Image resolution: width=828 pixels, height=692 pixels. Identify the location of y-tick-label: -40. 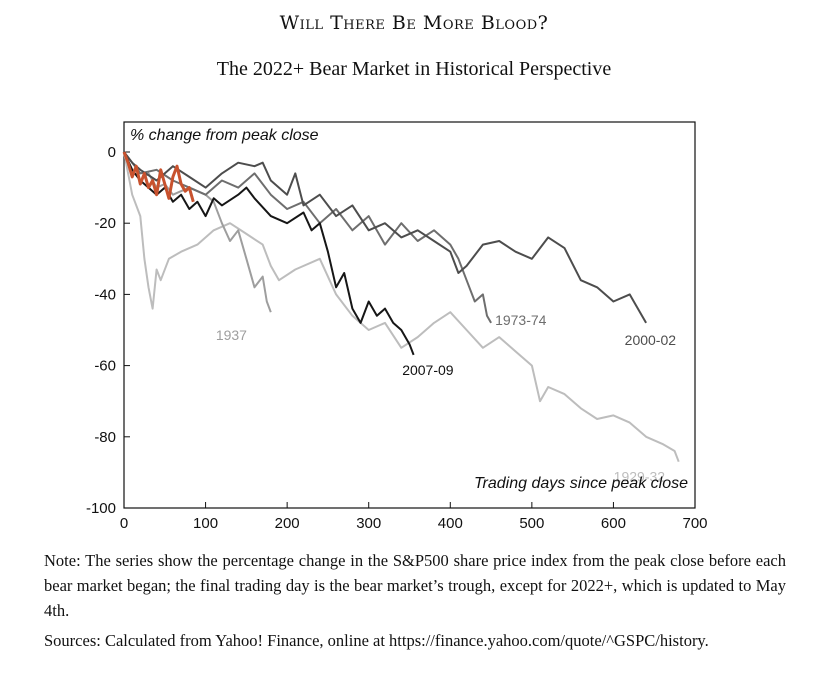
(105, 294).